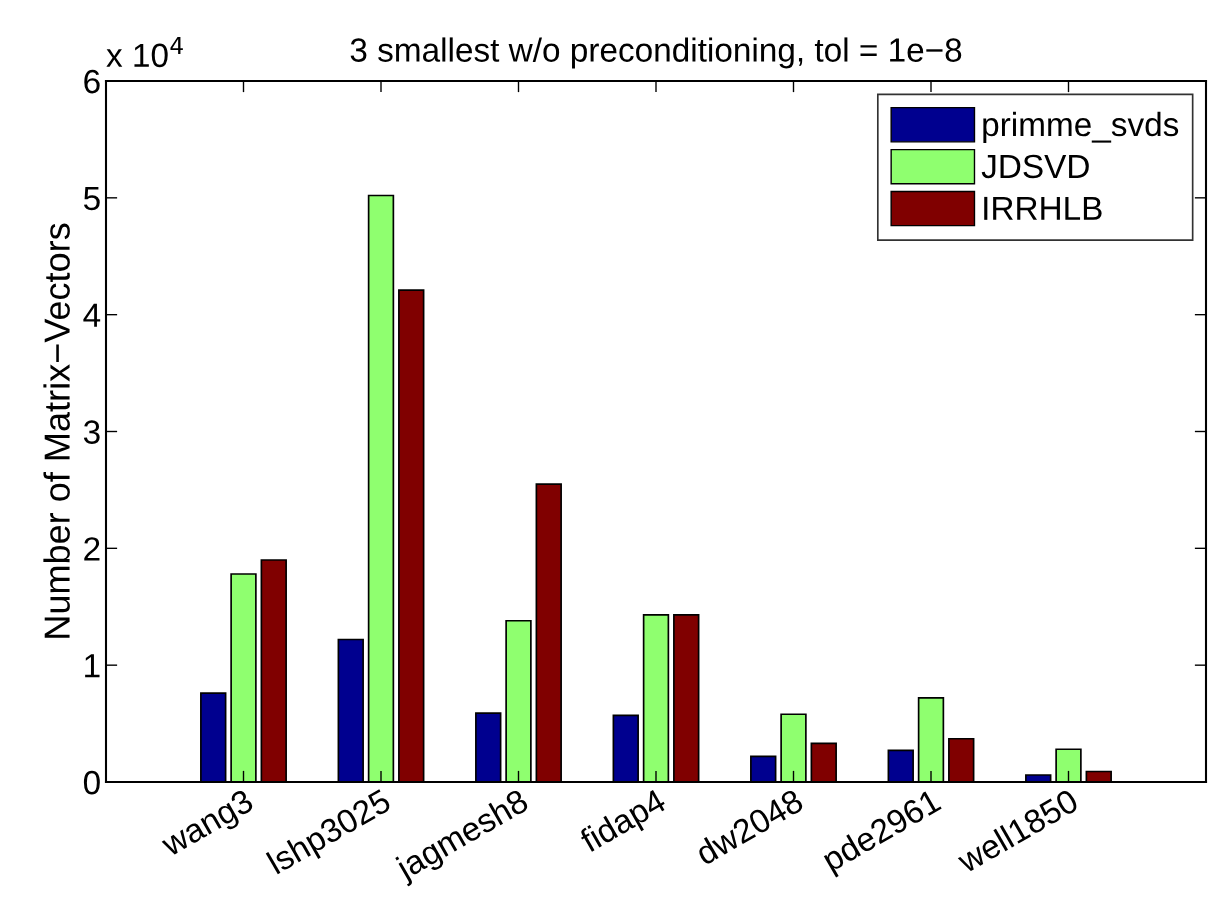  Describe the element at coordinates (91, 782) in the screenshot. I see `y-tick-label: 0` at that location.